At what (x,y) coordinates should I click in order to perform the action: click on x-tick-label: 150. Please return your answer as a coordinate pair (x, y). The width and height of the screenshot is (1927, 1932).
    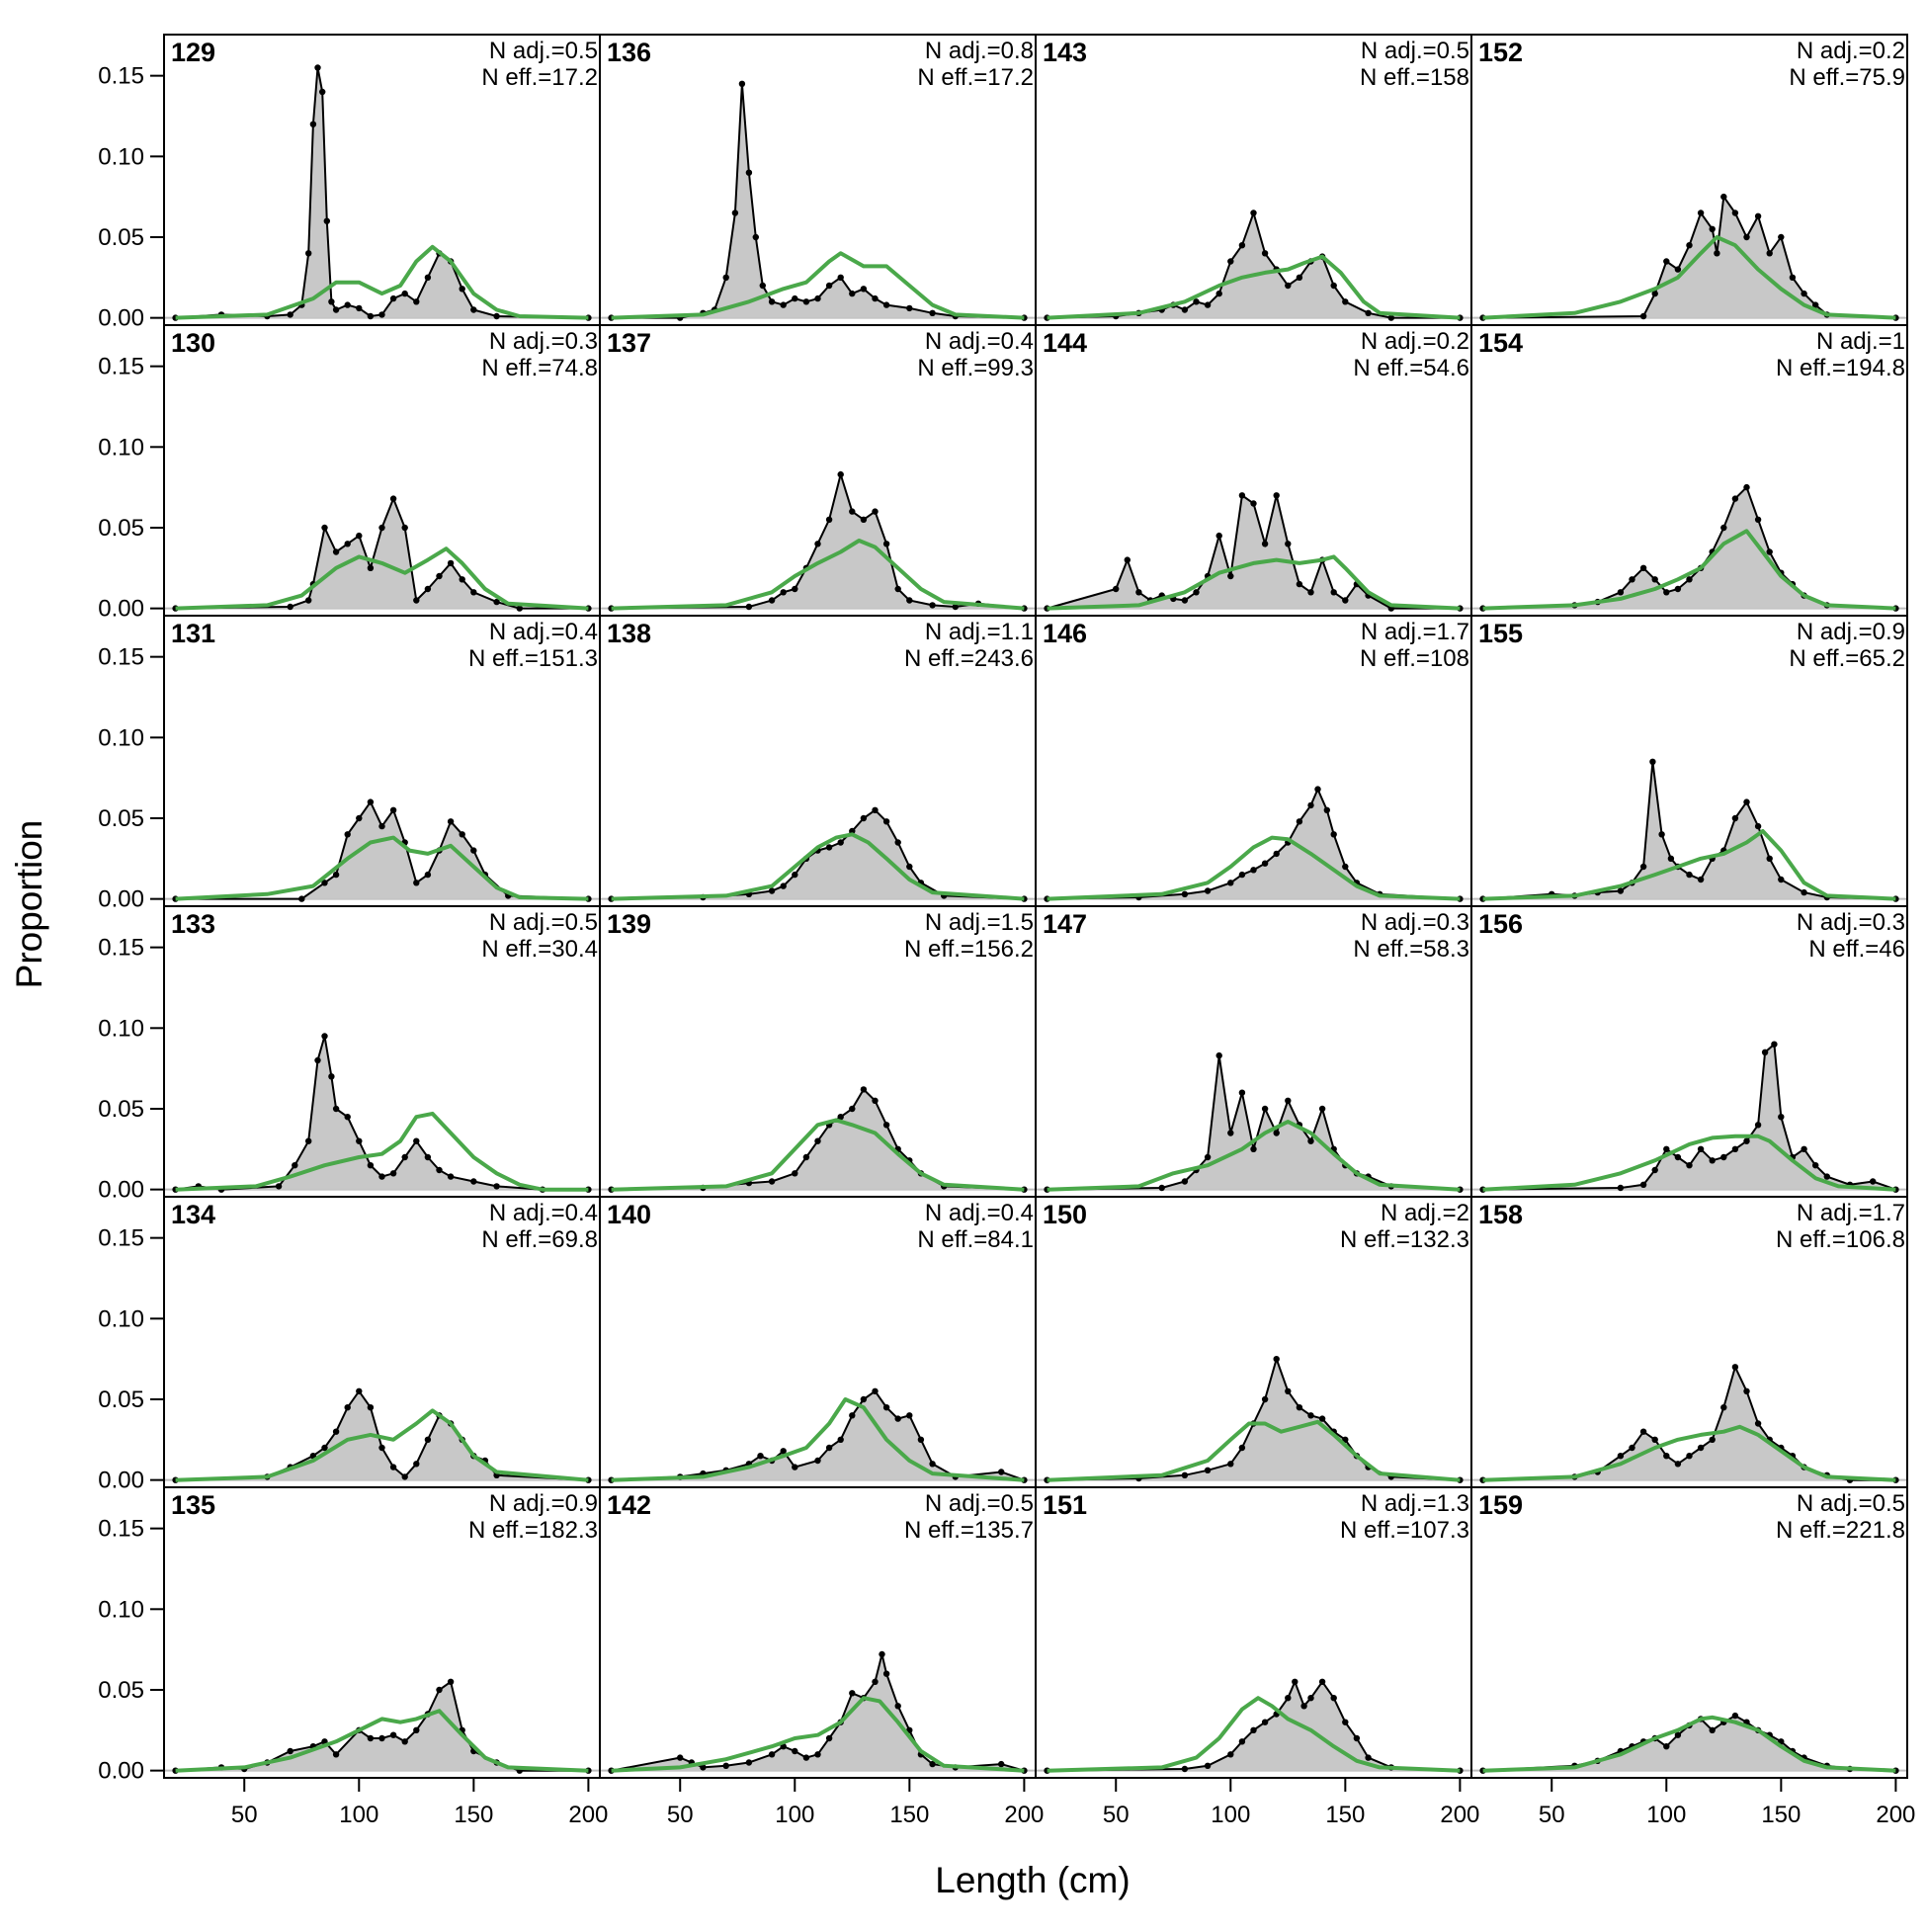
    Looking at the image, I should click on (1345, 1815).